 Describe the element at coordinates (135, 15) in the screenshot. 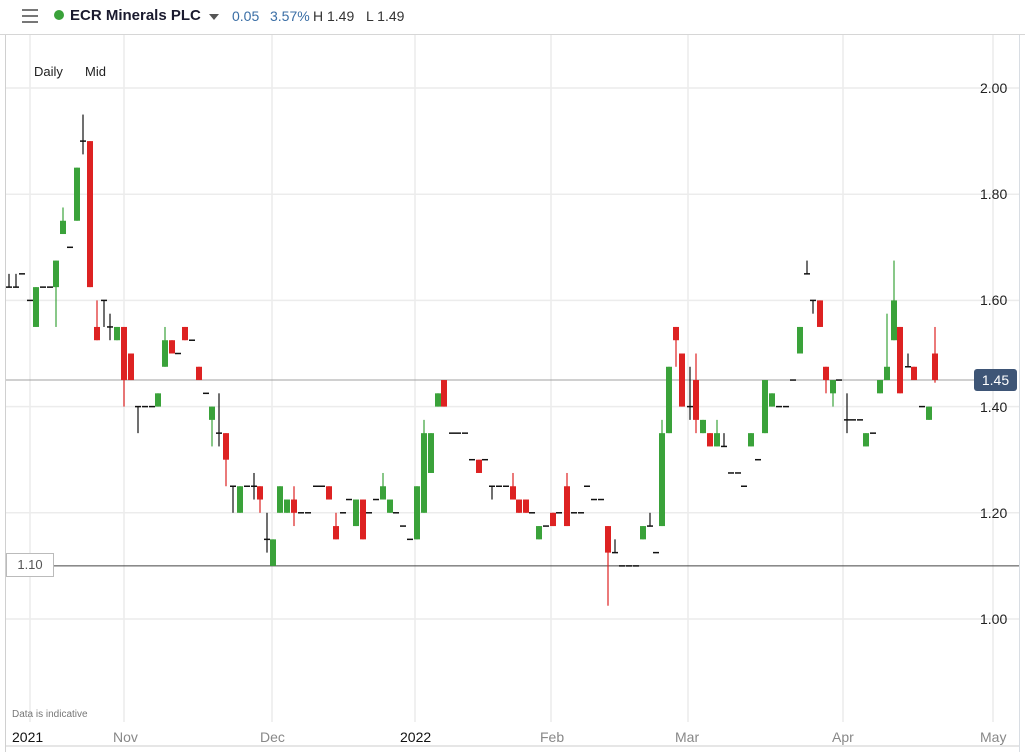

I see `instrument-name: ECR Minerals PLC` at that location.